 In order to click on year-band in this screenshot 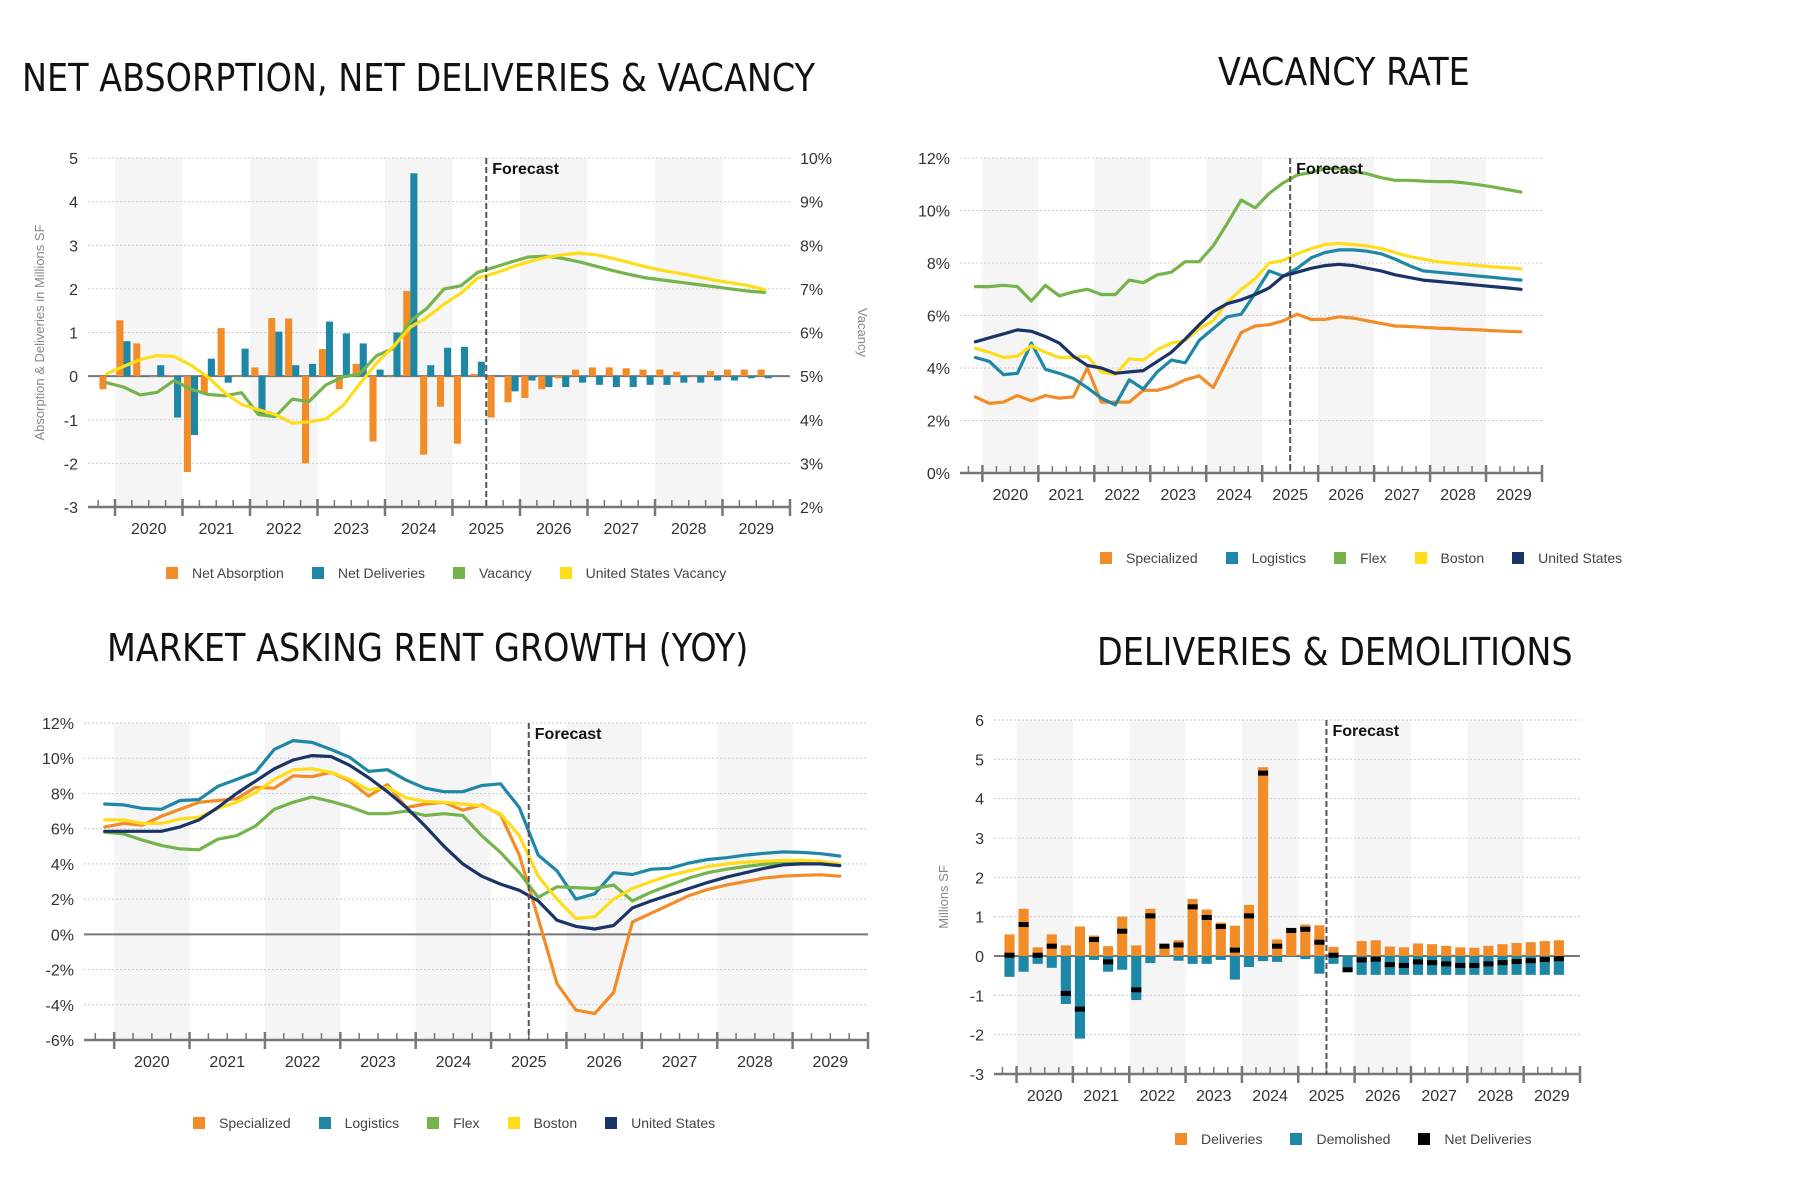, I will do `click(1157, 897)`.